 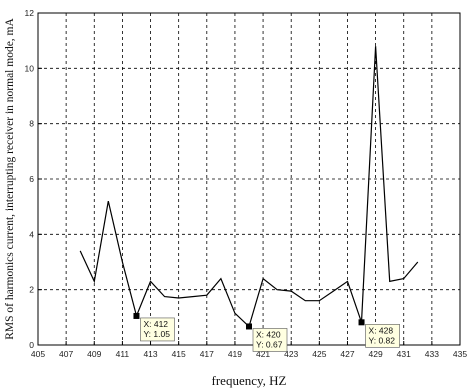 I want to click on data-tip-y: Y: 0.67, so click(x=269, y=344).